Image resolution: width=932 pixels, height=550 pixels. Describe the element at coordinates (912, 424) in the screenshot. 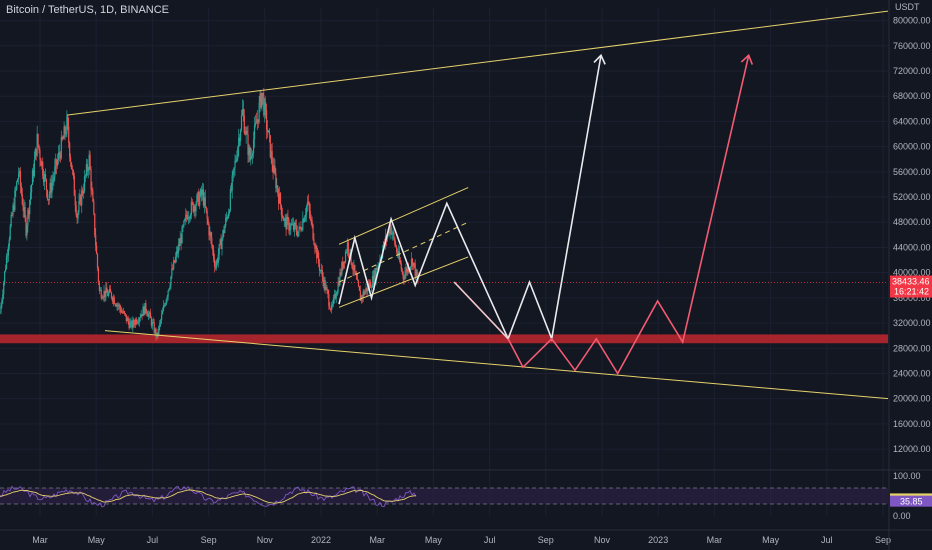

I see `y-tick-label: 16000.00` at that location.